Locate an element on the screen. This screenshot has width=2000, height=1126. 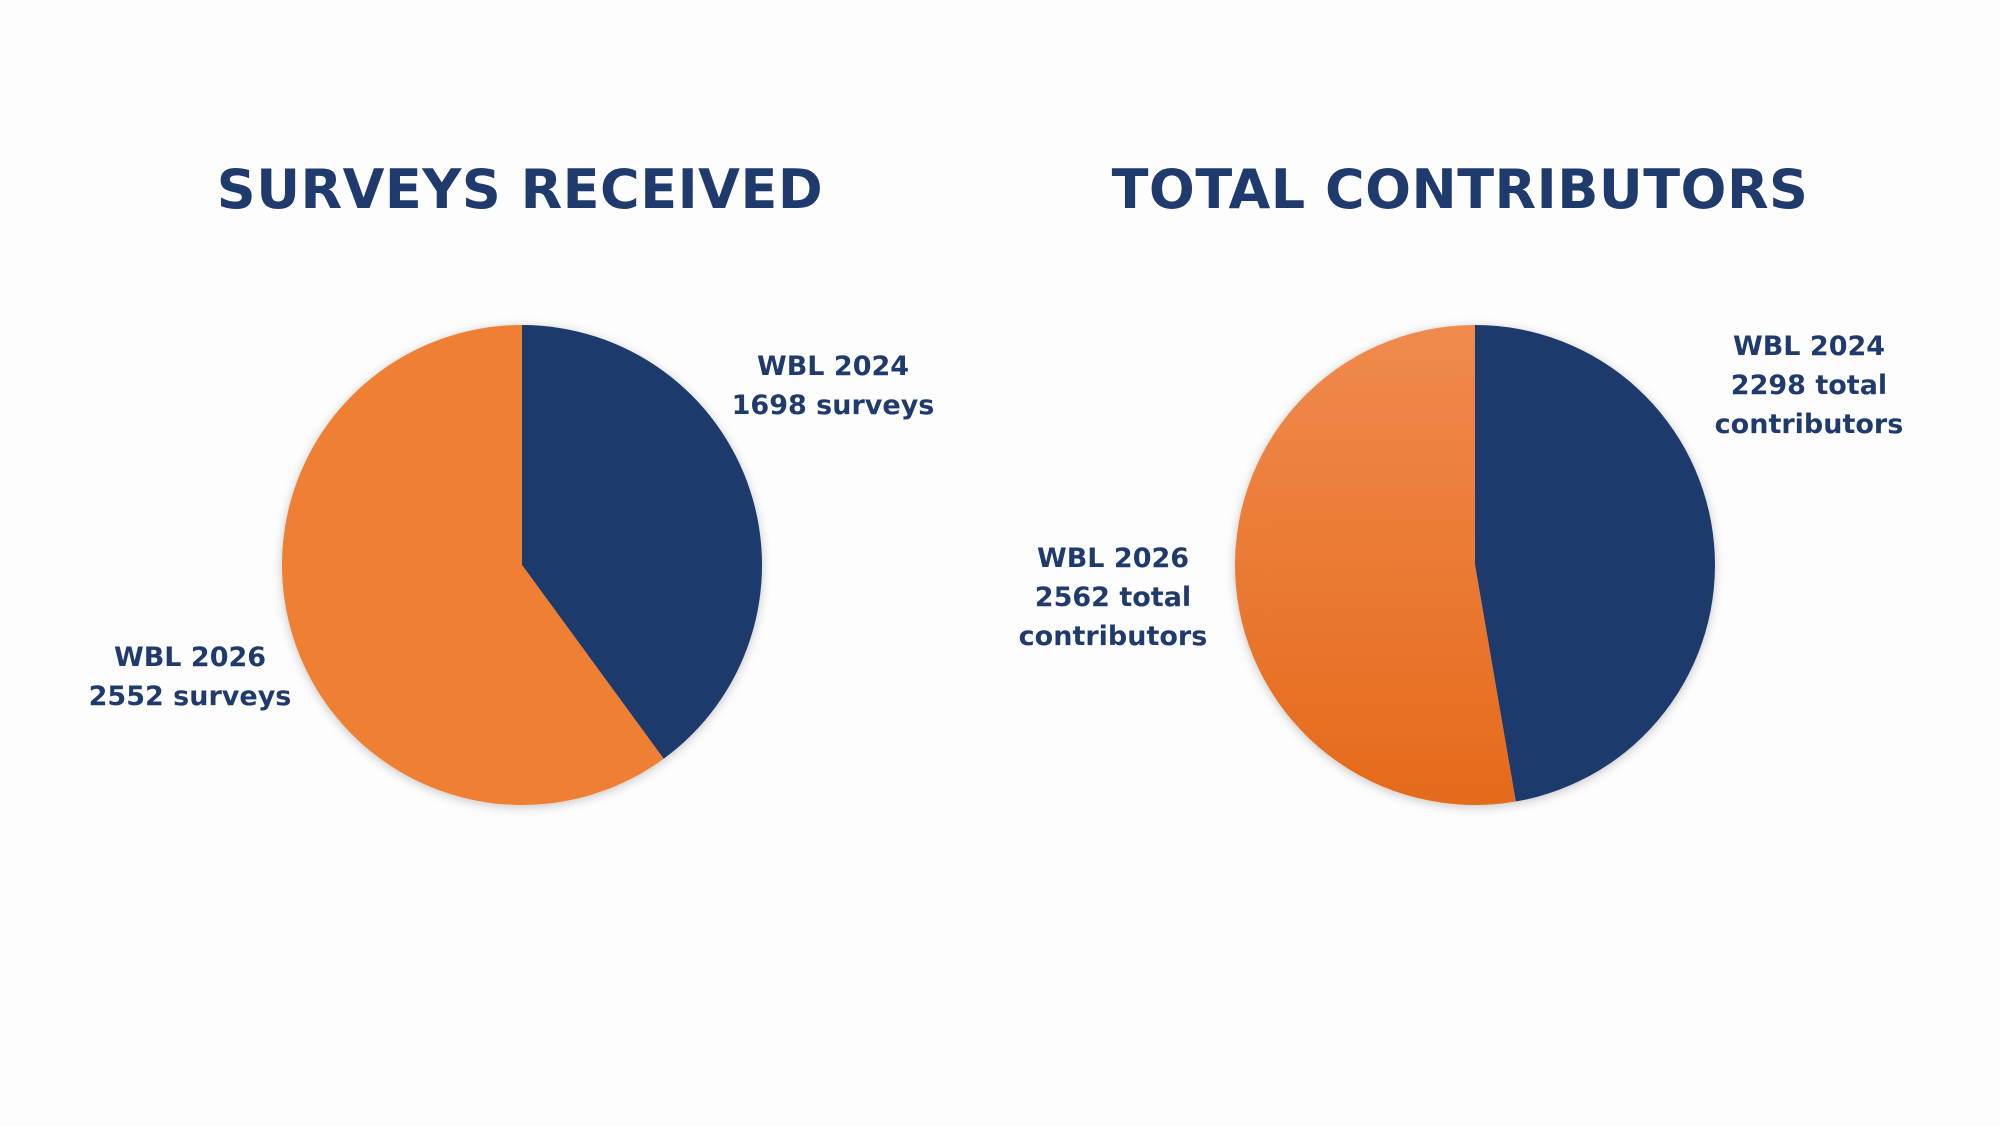
label-line: 2562 total is located at coordinates (1113, 597).